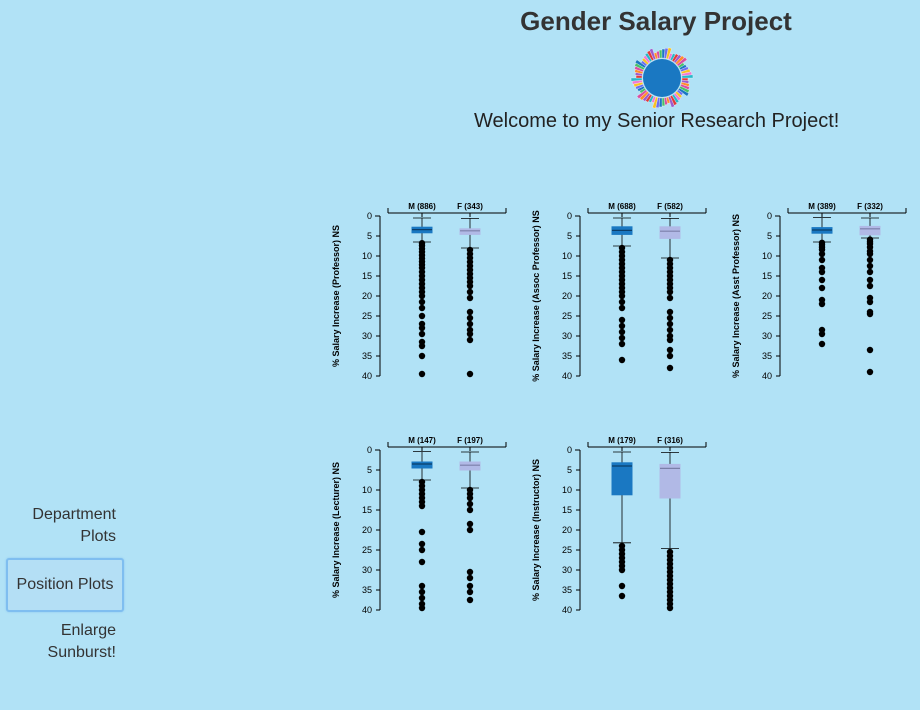  What do you see at coordinates (460, 21) in the screenshot?
I see `page-title: Gender Salary Project` at bounding box center [460, 21].